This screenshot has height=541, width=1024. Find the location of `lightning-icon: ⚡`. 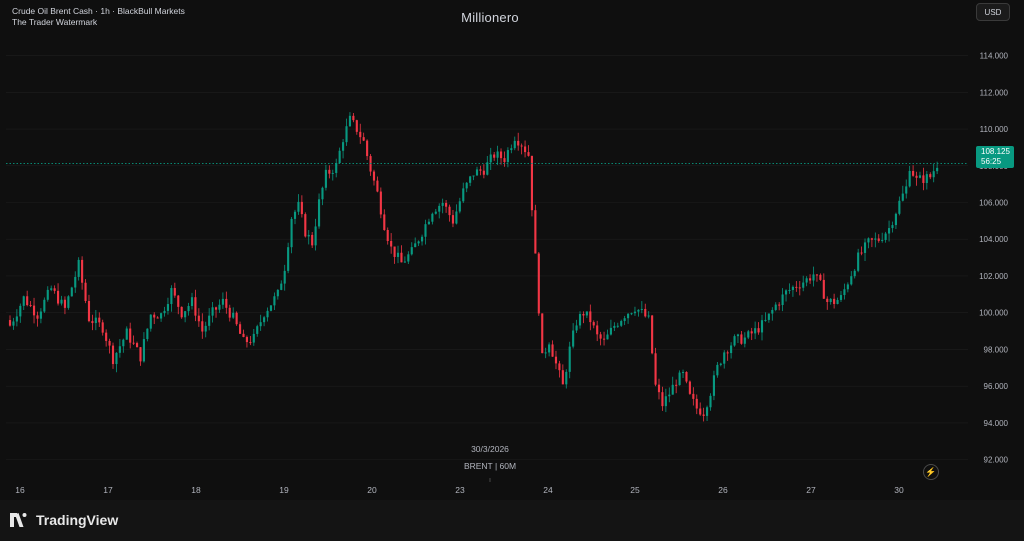

lightning-icon: ⚡ is located at coordinates (931, 472).